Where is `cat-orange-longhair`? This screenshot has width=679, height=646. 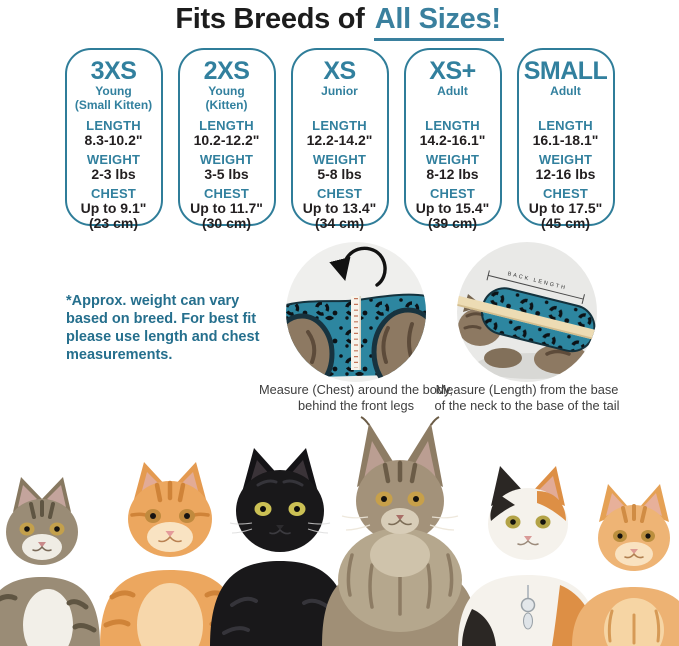
cat-orange-longhair is located at coordinates (625, 565).